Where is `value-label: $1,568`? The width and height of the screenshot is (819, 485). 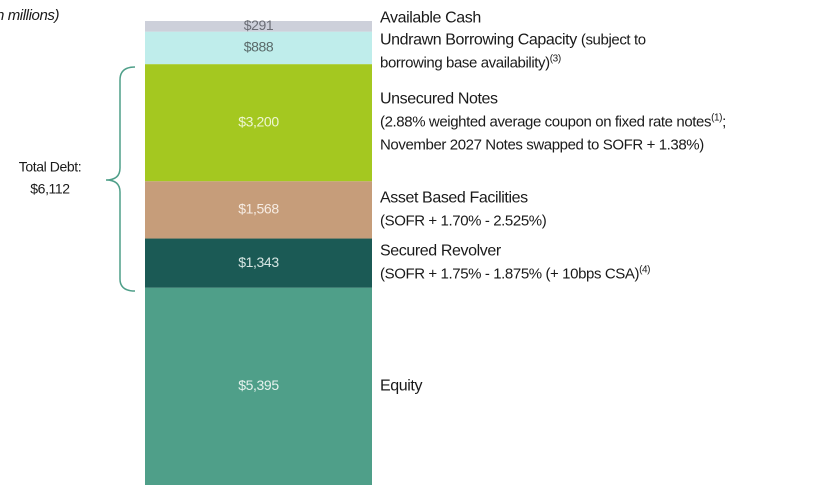 value-label: $1,568 is located at coordinates (258, 209).